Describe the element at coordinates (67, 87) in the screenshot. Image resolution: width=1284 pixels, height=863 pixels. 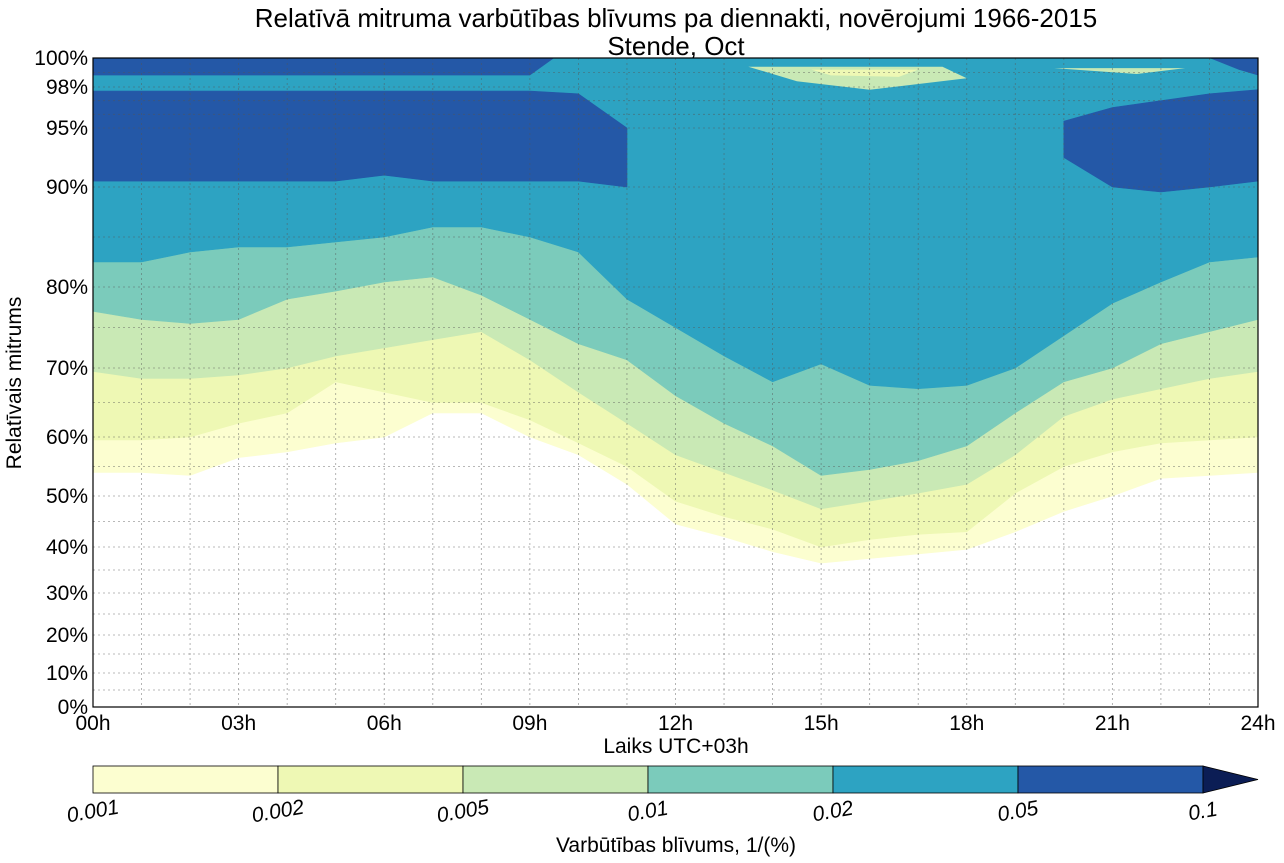
I see `y-tick-label: 98%` at that location.